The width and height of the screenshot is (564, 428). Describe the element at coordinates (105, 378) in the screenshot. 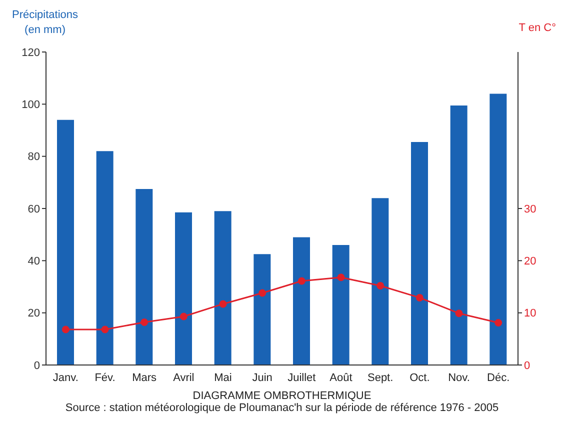

I see `x-tick-label: Fév.` at that location.